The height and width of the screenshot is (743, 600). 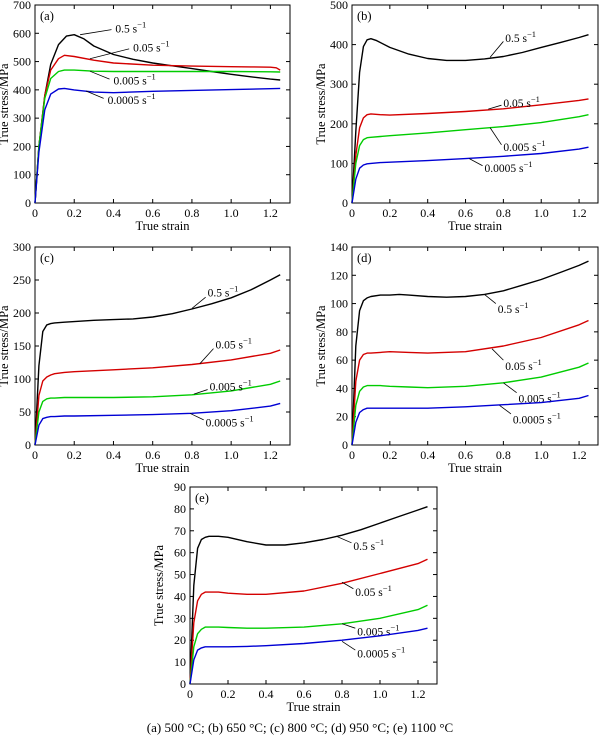 What do you see at coordinates (202, 498) in the screenshot?
I see `panel-letter: (e)` at bounding box center [202, 498].